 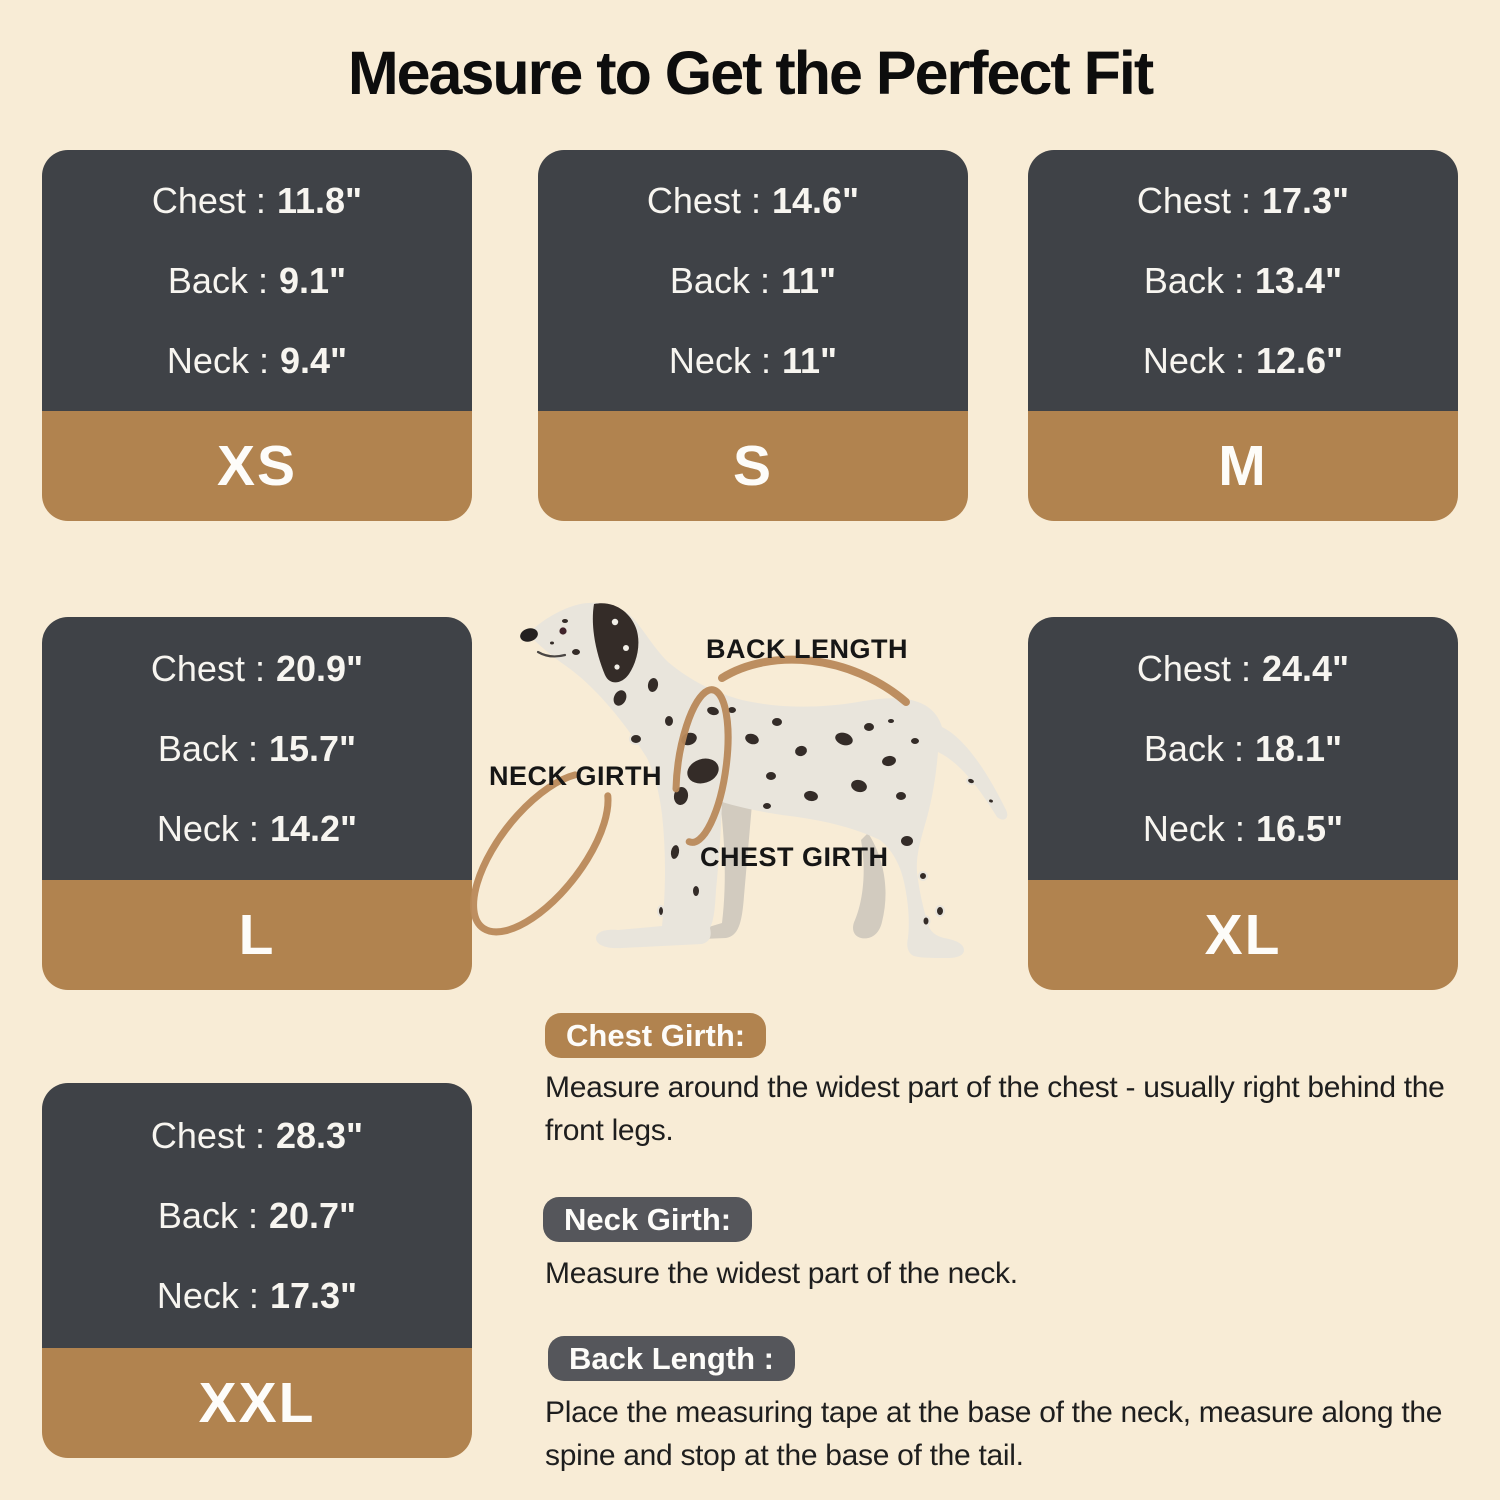 I want to click on measurement-row: Neck :14.2", so click(x=257, y=828).